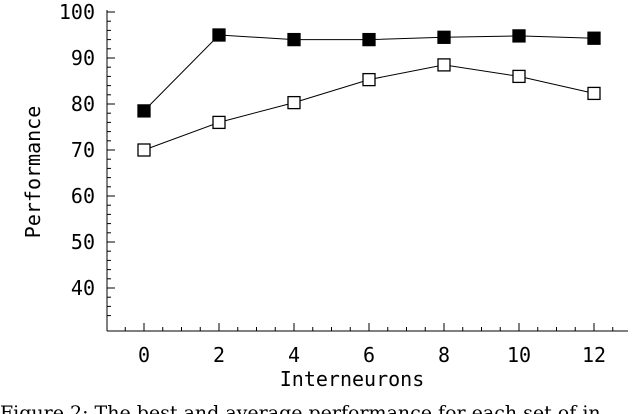 The height and width of the screenshot is (414, 640). What do you see at coordinates (33, 172) in the screenshot?
I see `y-axis-title: Performance` at bounding box center [33, 172].